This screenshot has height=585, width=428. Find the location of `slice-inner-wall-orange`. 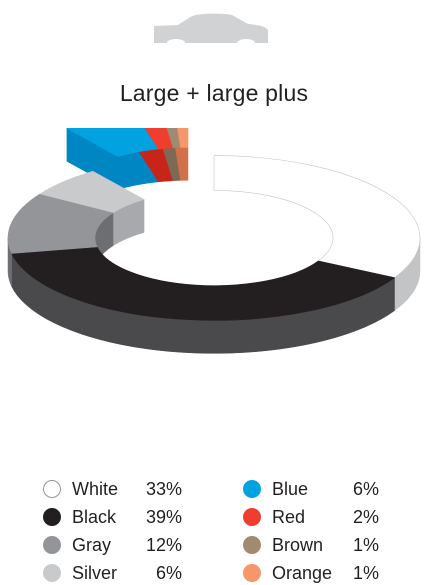

slice-inner-wall-orange is located at coordinates (184, 164).